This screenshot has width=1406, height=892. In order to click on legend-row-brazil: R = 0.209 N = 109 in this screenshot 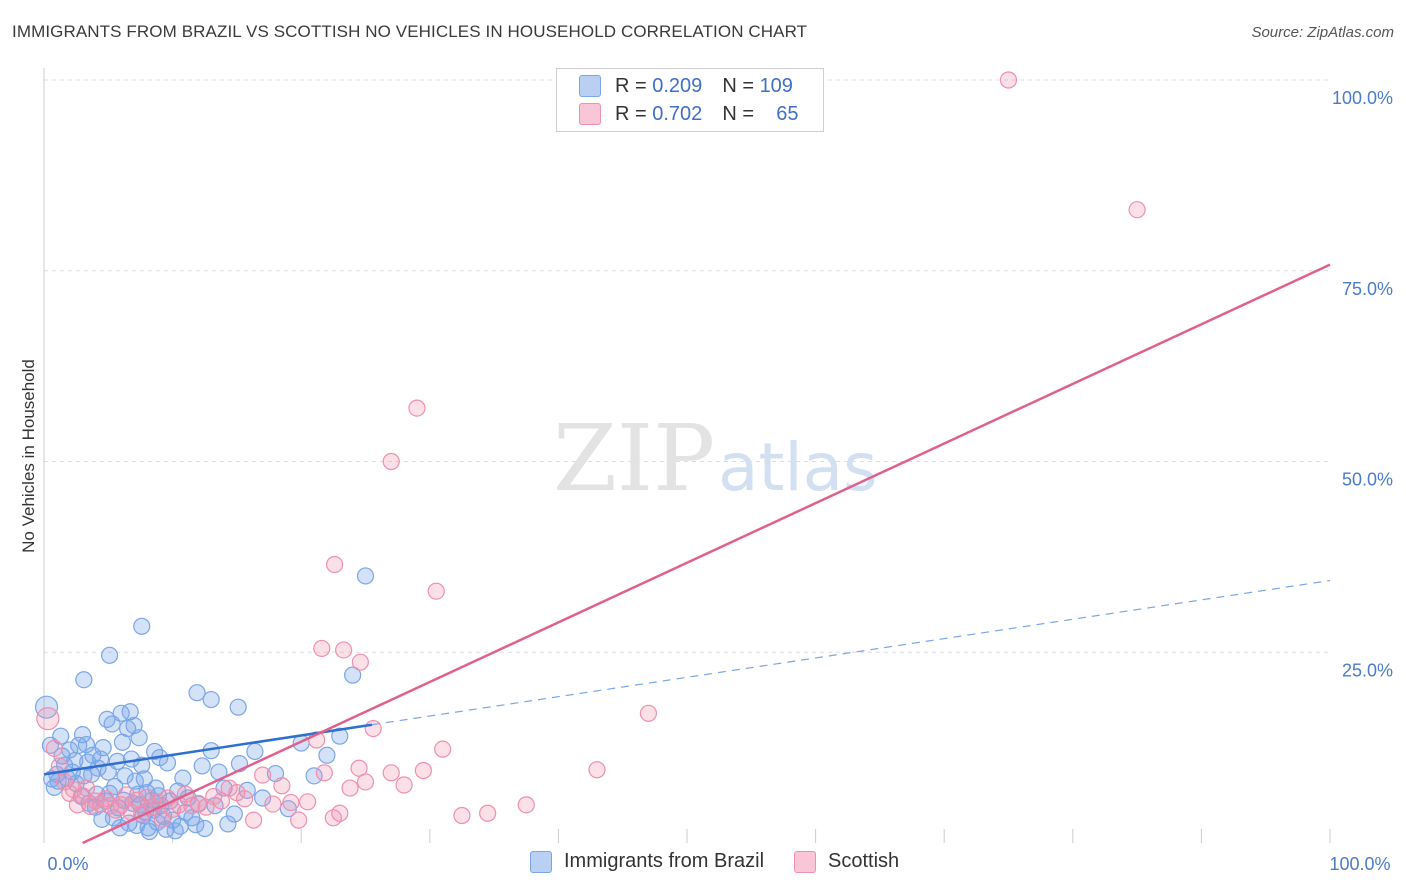, I will do `click(686, 86)`.